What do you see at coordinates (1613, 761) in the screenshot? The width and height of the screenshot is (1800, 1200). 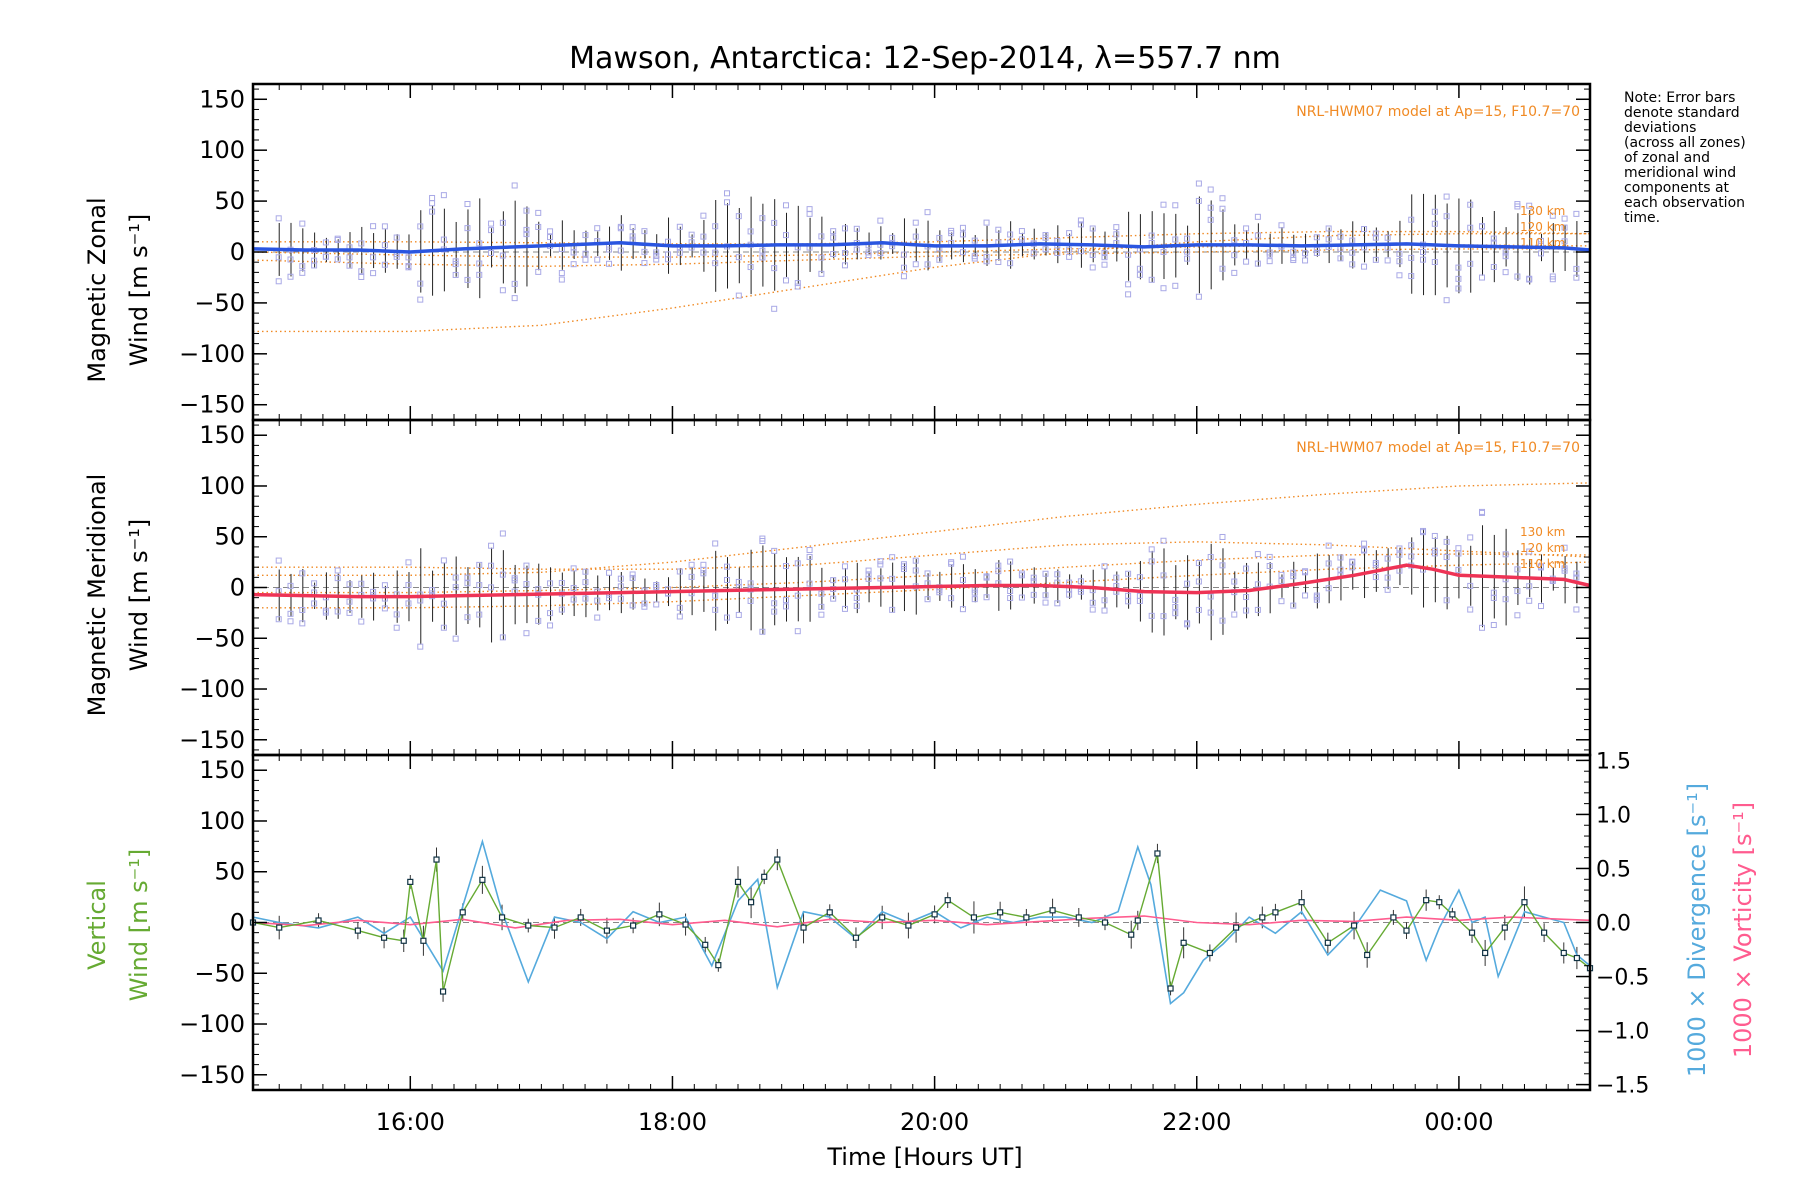 I see `y2-tick-label: 1.5` at bounding box center [1613, 761].